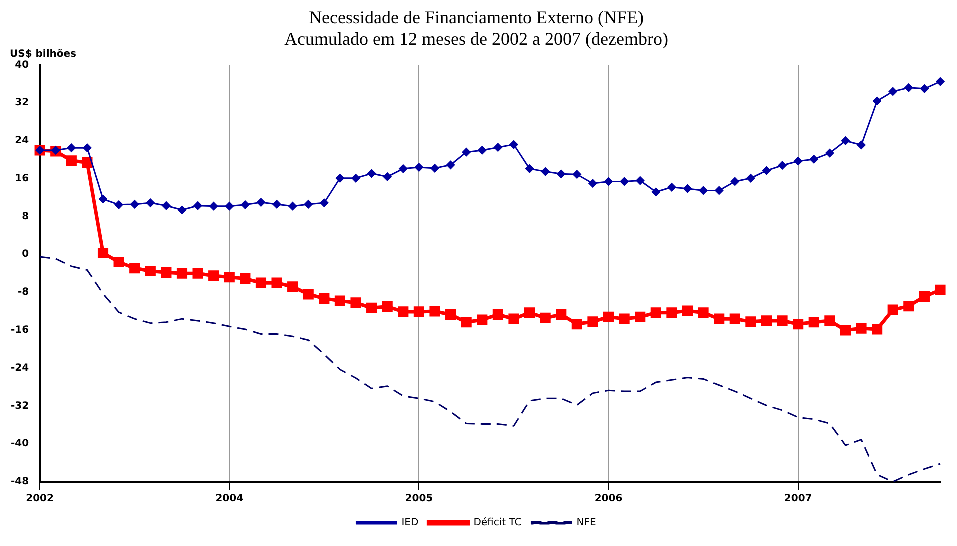 This screenshot has height=546, width=957. Describe the element at coordinates (22, 178) in the screenshot. I see `y-tick-label: 16` at that location.